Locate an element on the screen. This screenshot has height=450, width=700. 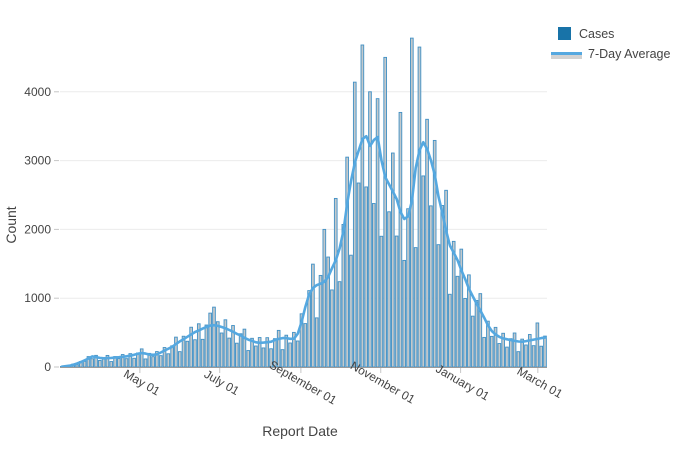
y-axis-title: Count is located at coordinates (11, 224).